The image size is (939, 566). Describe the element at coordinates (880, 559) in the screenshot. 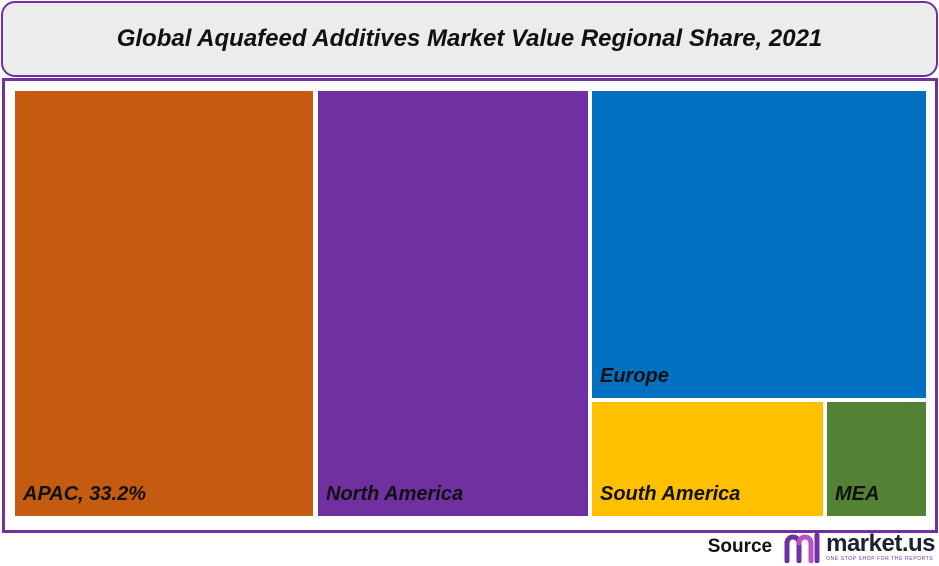

I see `logo-tagline: ONE STOP SHOP FOR THE REPORTS` at that location.